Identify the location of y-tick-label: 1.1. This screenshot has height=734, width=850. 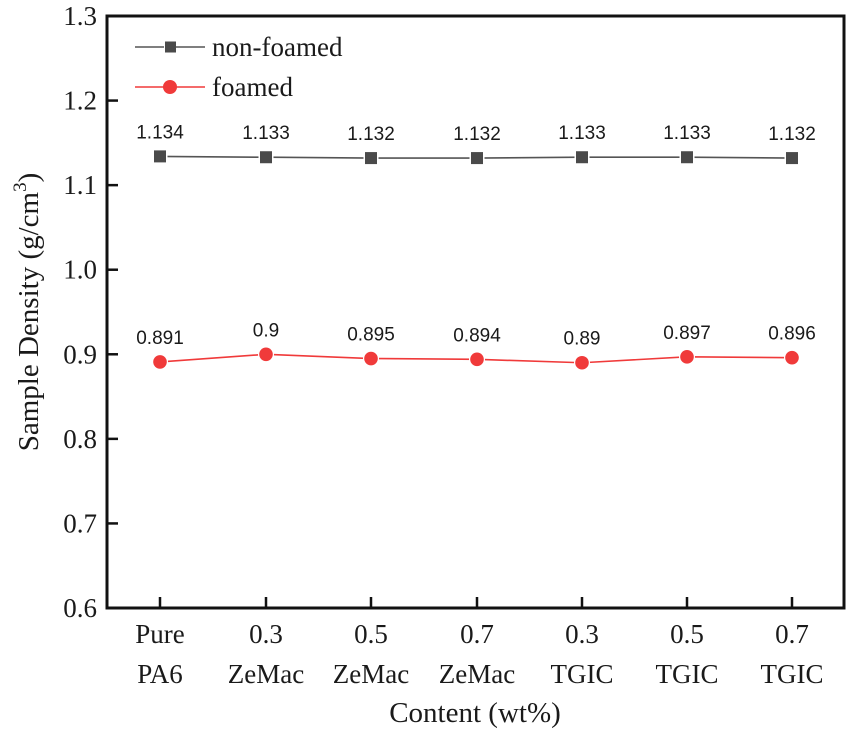
(80, 185).